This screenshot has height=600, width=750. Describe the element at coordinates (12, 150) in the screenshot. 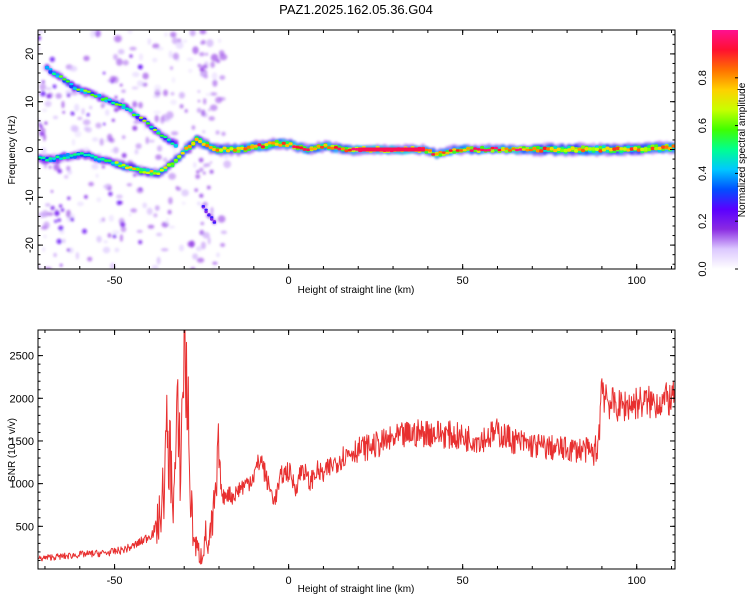

I see `spectrogram-ylabel: Frequency (Hz)` at that location.